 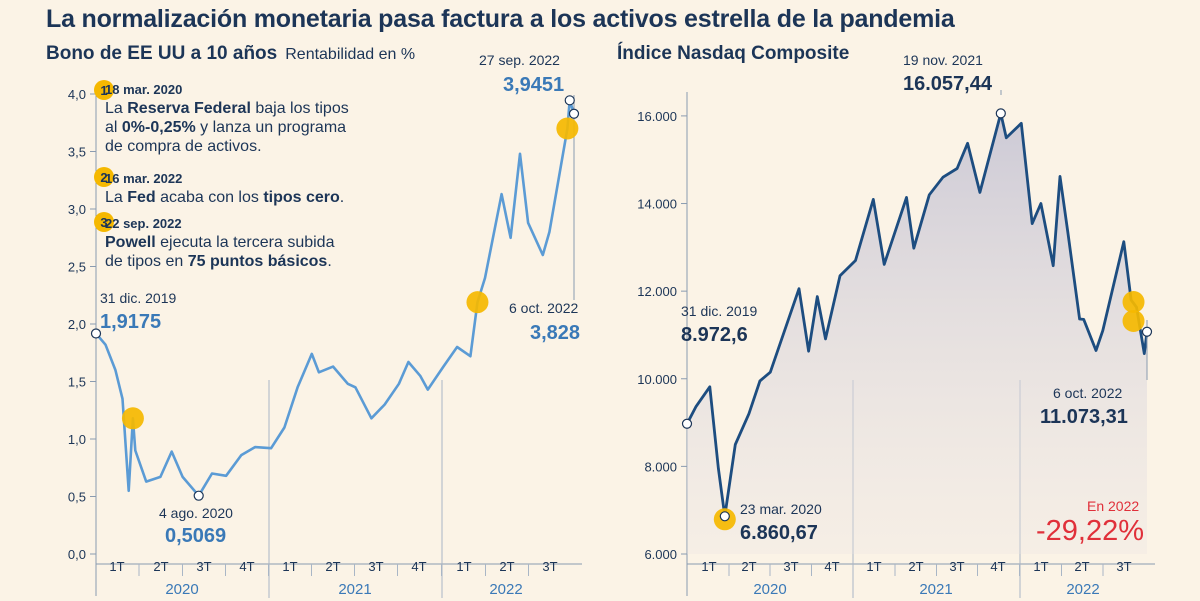 What do you see at coordinates (657, 379) in the screenshot?
I see `nasdaq-y-tick-label: 10.000` at bounding box center [657, 379].